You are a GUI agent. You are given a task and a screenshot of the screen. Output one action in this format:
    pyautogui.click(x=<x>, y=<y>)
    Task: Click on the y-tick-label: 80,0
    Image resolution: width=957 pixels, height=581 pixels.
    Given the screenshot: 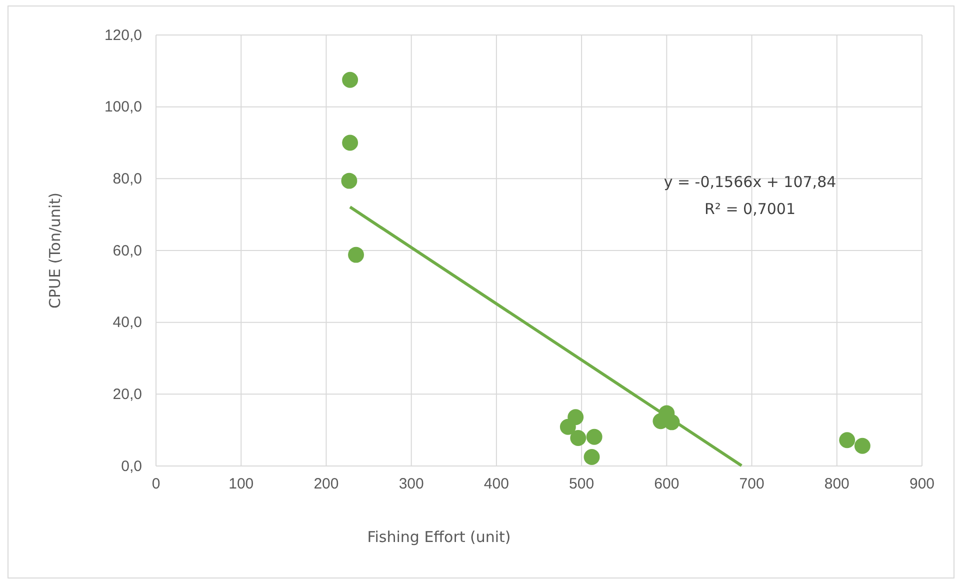 What is the action you would take?
    pyautogui.click(x=127, y=179)
    